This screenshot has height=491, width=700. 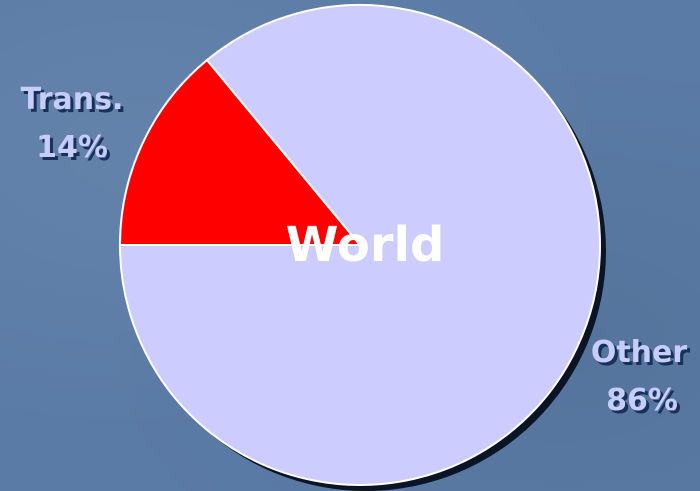 I want to click on slice-value-other-shadow: 86%, so click(x=645, y=403).